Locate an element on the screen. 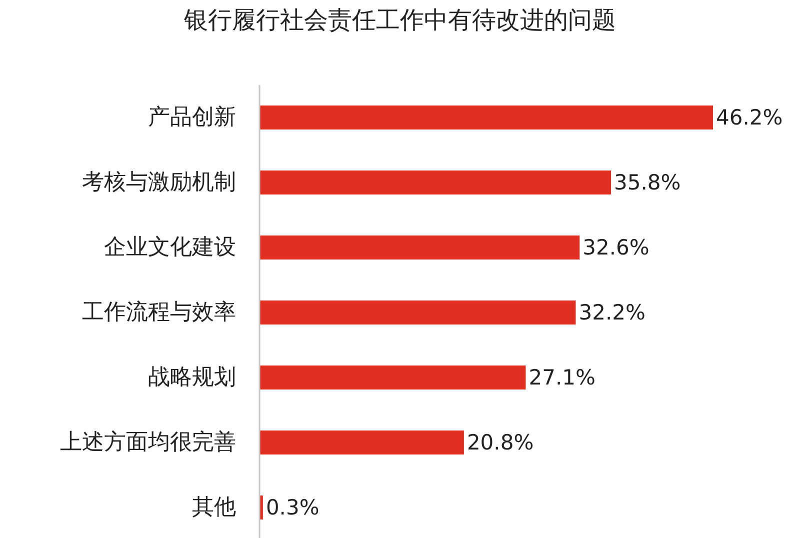 The image size is (800, 538). data-label: 32.6% is located at coordinates (616, 248).